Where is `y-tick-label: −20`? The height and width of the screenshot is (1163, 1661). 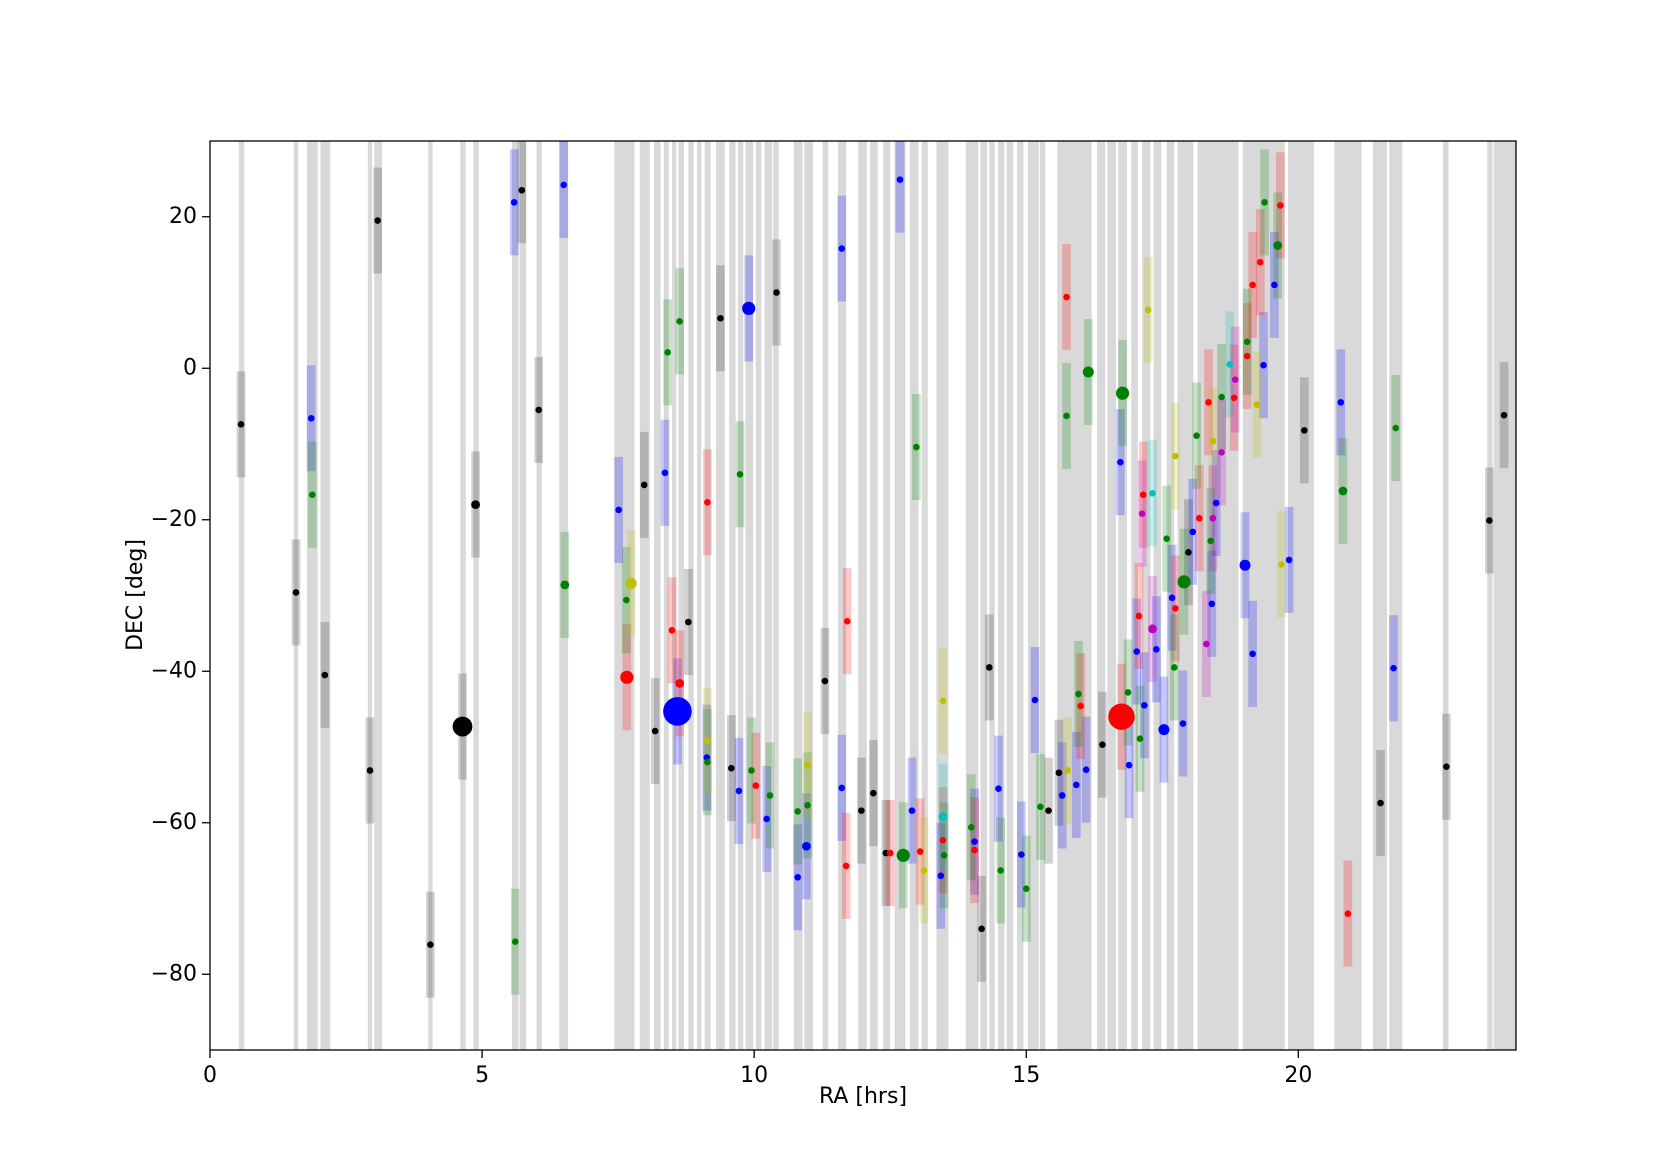 y-tick-label: −20 is located at coordinates (174, 519).